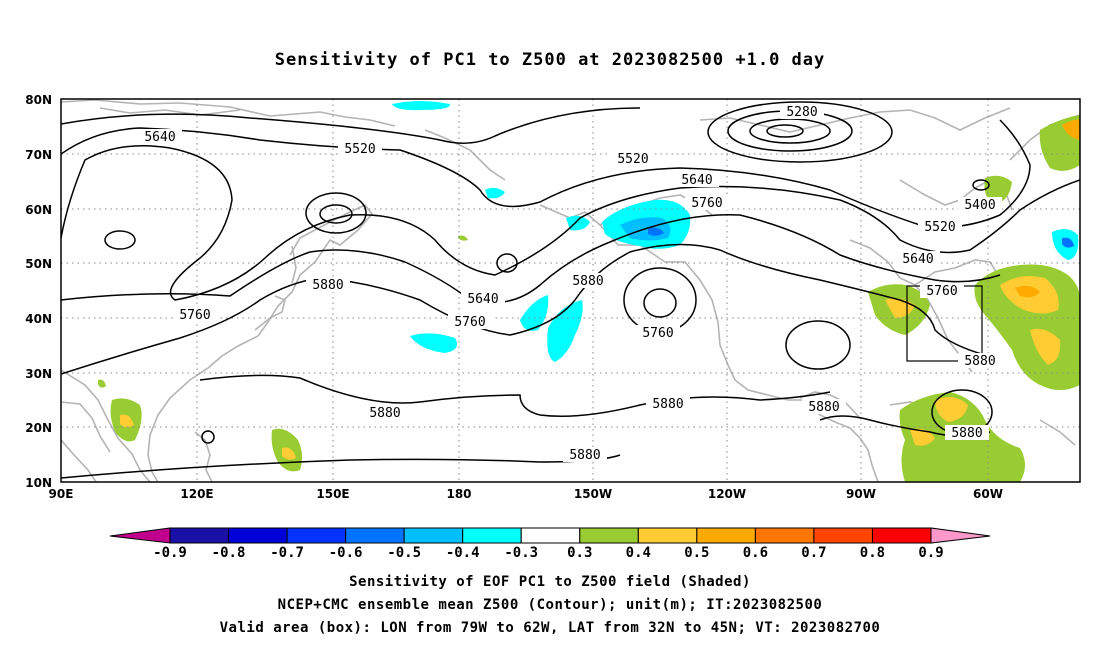 The width and height of the screenshot is (1100, 650). Describe the element at coordinates (287, 553) in the screenshot. I see `colorbar-label: -0.7` at that location.